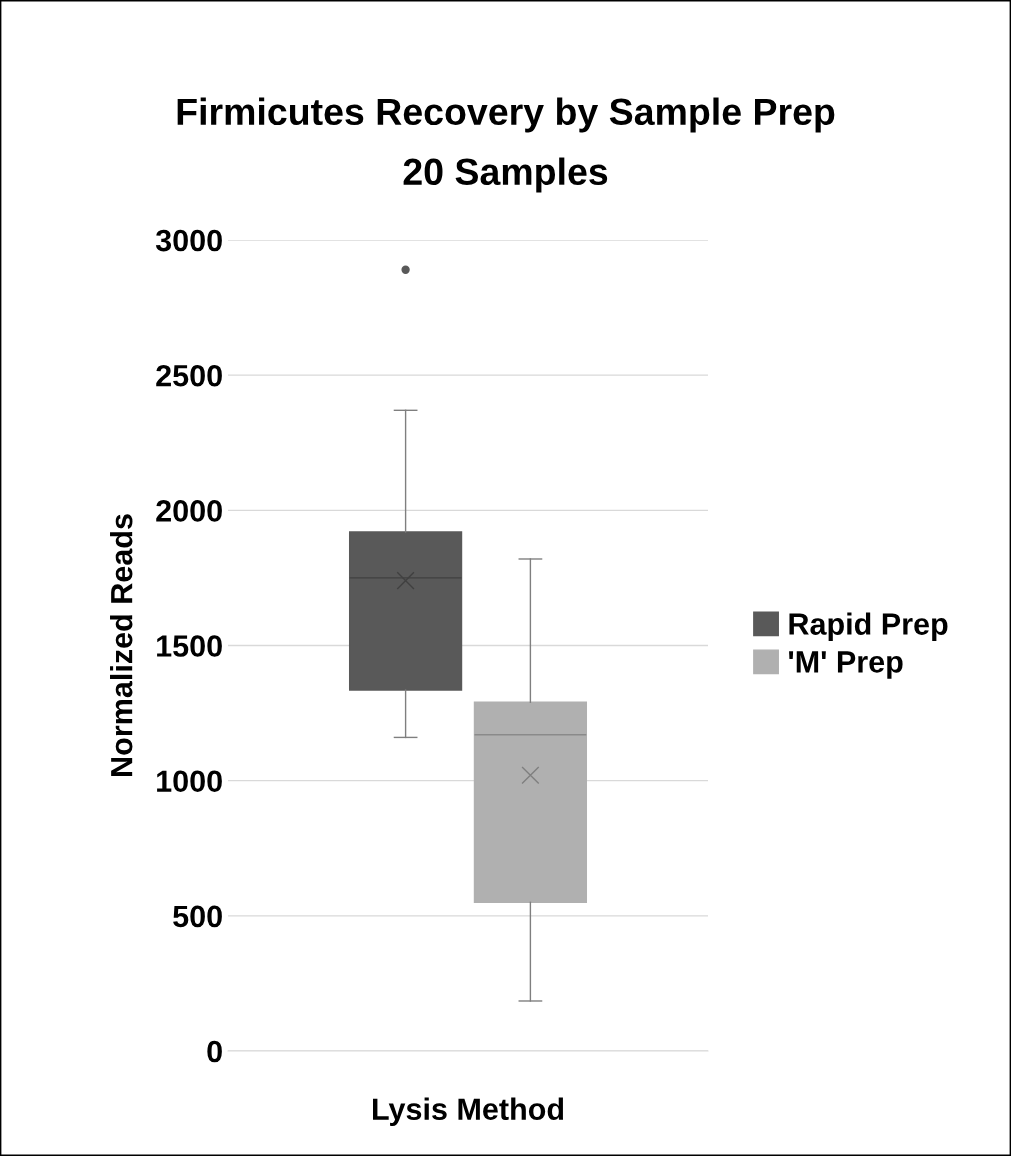 The height and width of the screenshot is (1156, 1011). I want to click on y-tick-label: 500, so click(197, 916).